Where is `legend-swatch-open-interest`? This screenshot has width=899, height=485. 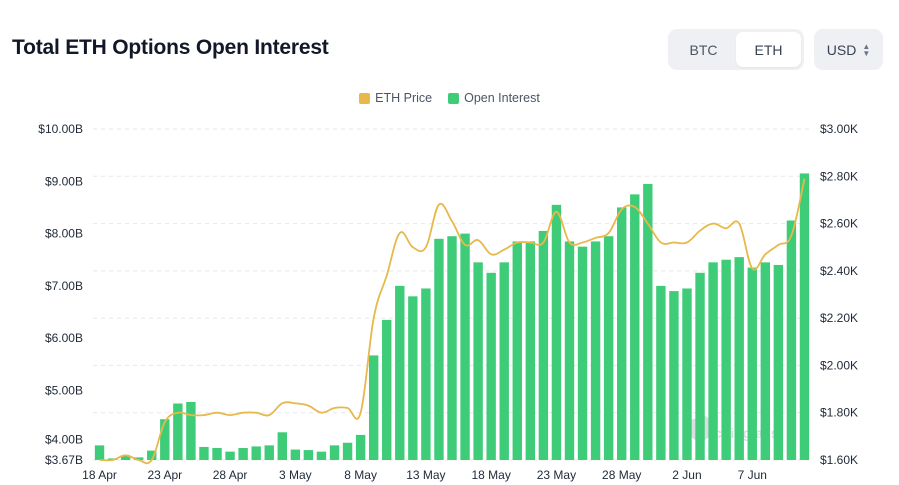 legend-swatch-open-interest is located at coordinates (454, 98).